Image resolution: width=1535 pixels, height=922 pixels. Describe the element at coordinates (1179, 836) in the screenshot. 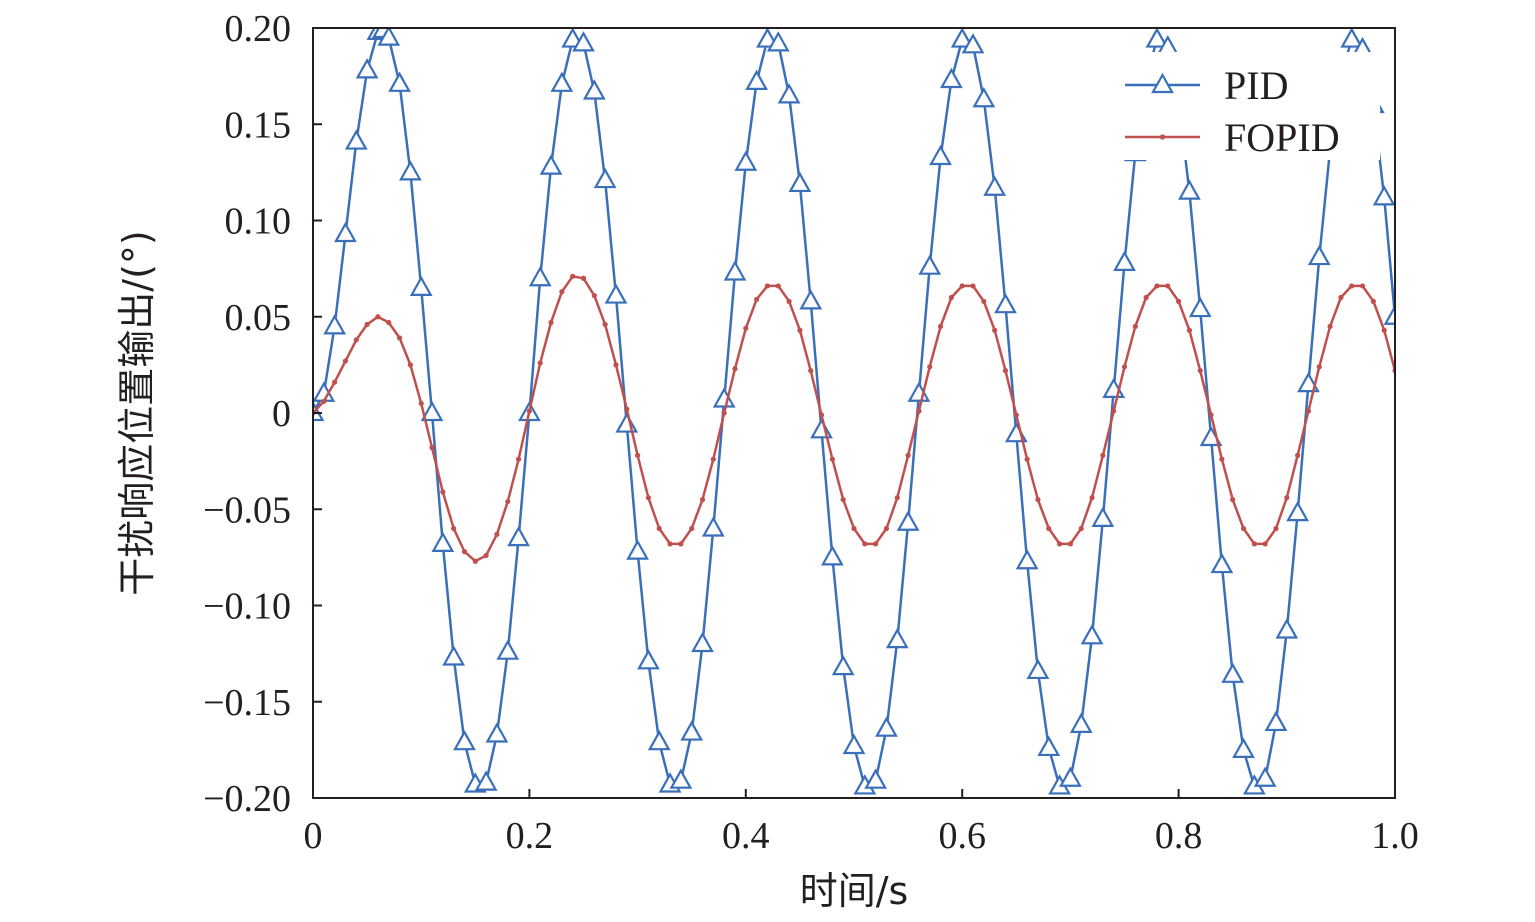

I see `x-tick-label: 0.8` at that location.